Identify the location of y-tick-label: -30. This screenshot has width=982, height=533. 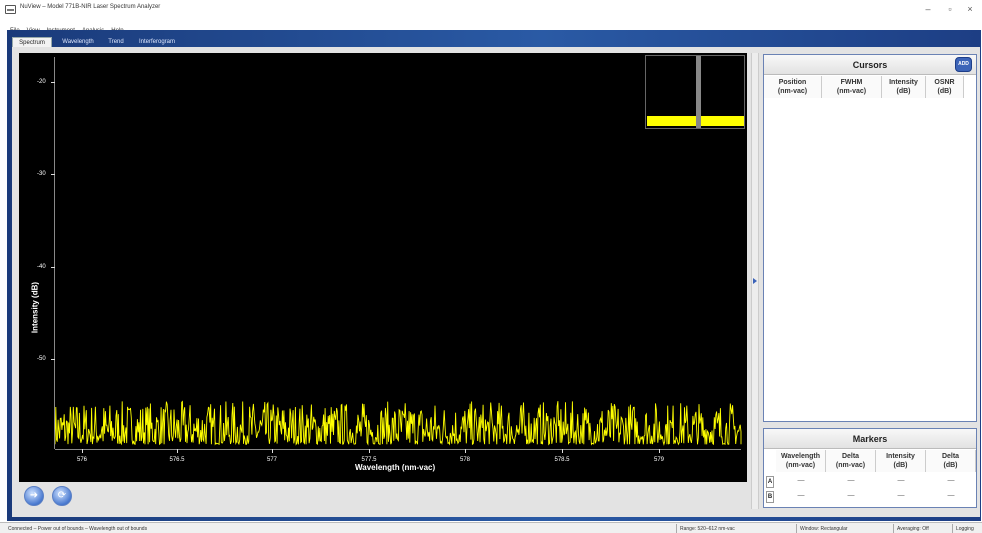
(41, 174).